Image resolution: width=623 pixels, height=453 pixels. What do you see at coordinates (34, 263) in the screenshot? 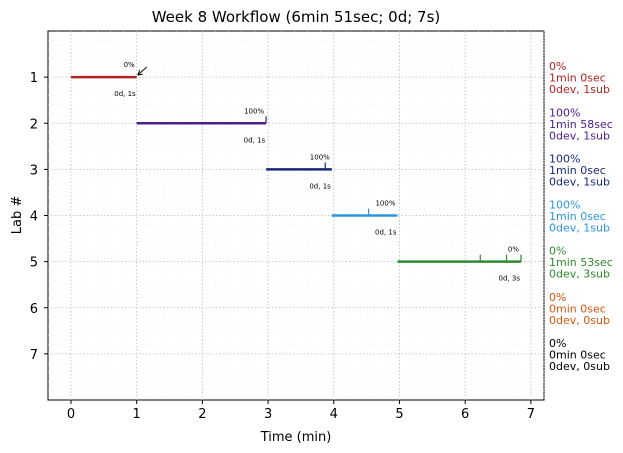
I see `y-tick-label: 5` at bounding box center [34, 263].